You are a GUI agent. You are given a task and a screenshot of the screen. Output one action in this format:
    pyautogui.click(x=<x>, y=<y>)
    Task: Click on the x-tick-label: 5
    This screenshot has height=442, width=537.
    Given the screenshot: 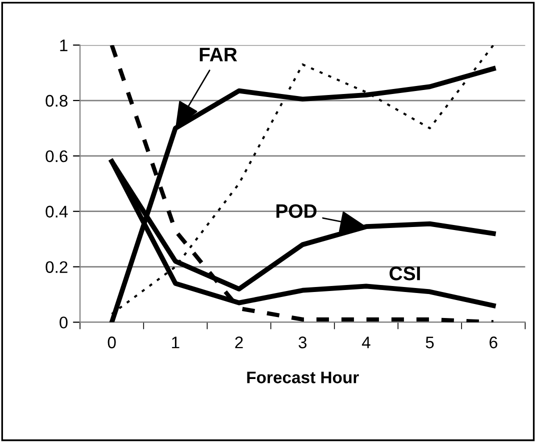 What is the action you would take?
    pyautogui.click(x=430, y=342)
    